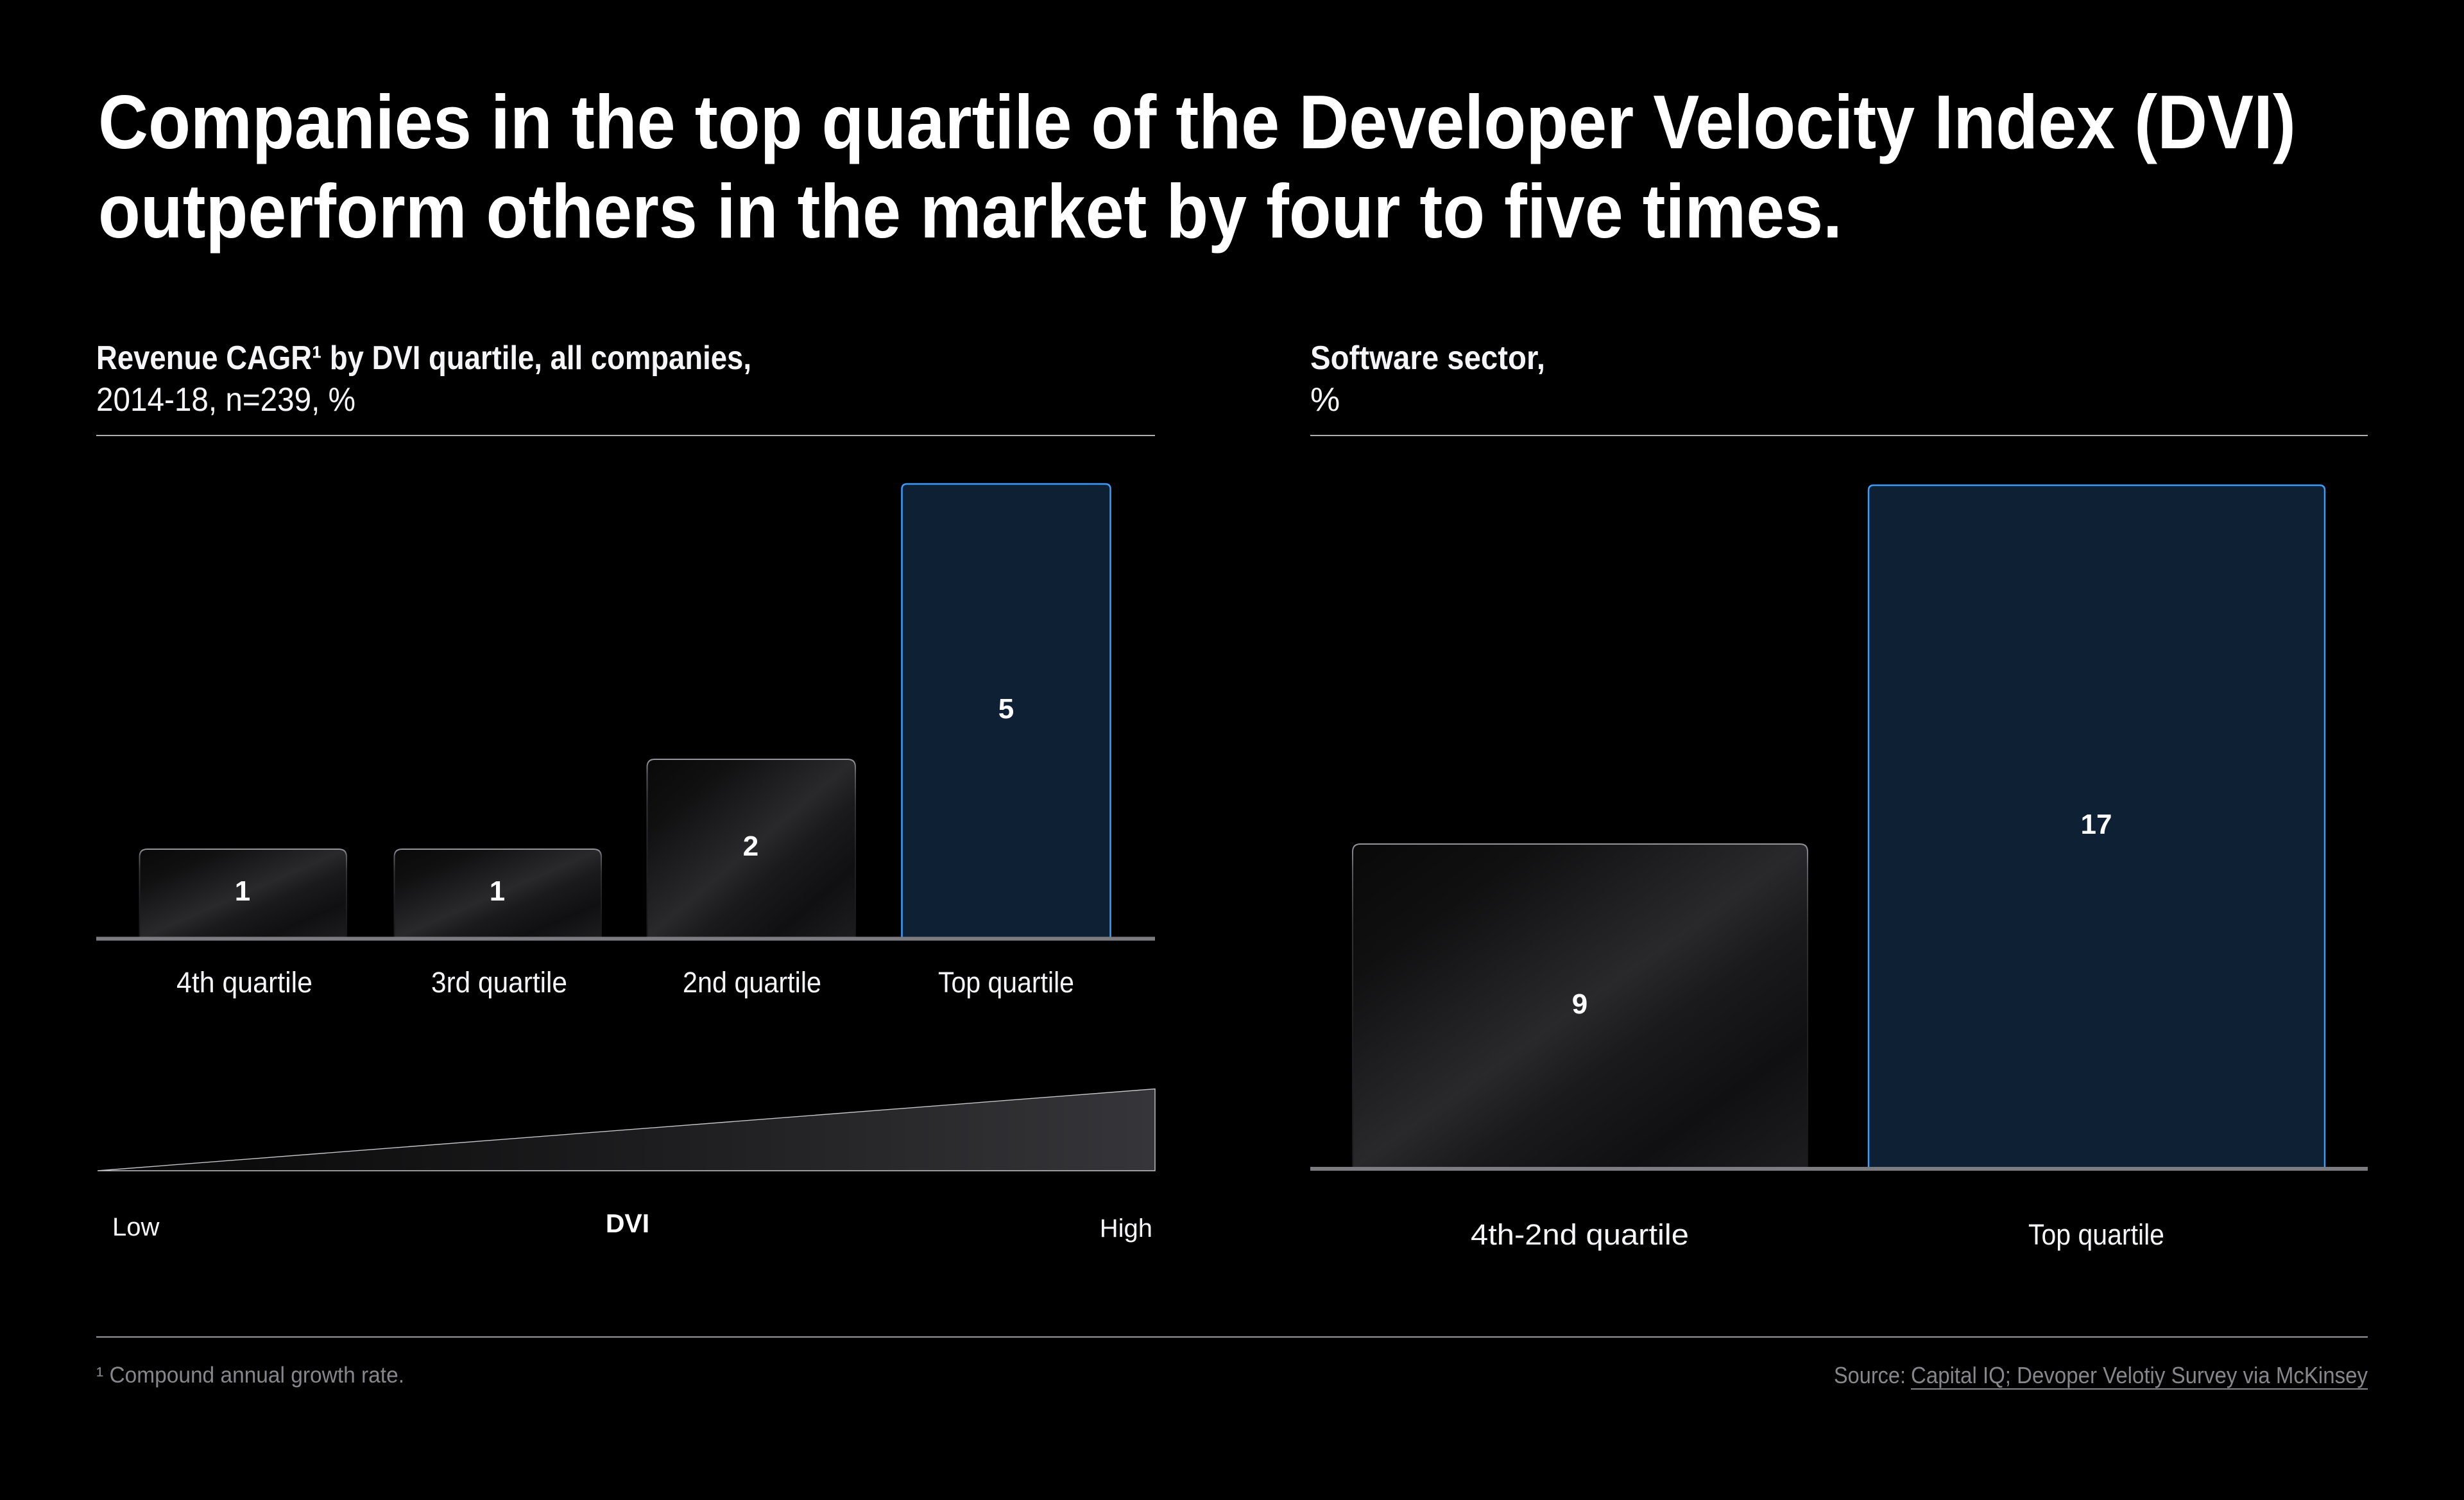 The image size is (2464, 1500). Describe the element at coordinates (628, 1223) in the screenshot. I see `svg-text: DVI` at that location.